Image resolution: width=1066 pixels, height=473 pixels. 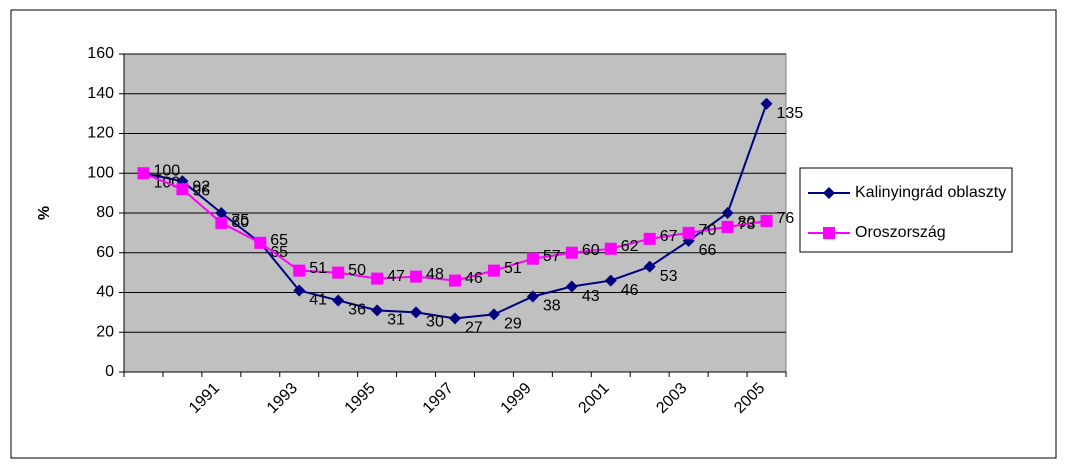 I want to click on y-tick-label: 40, so click(x=105, y=292).